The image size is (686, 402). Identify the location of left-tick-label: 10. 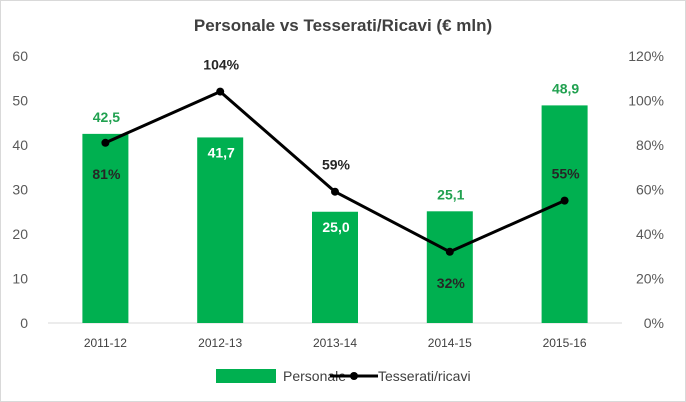
(20, 279).